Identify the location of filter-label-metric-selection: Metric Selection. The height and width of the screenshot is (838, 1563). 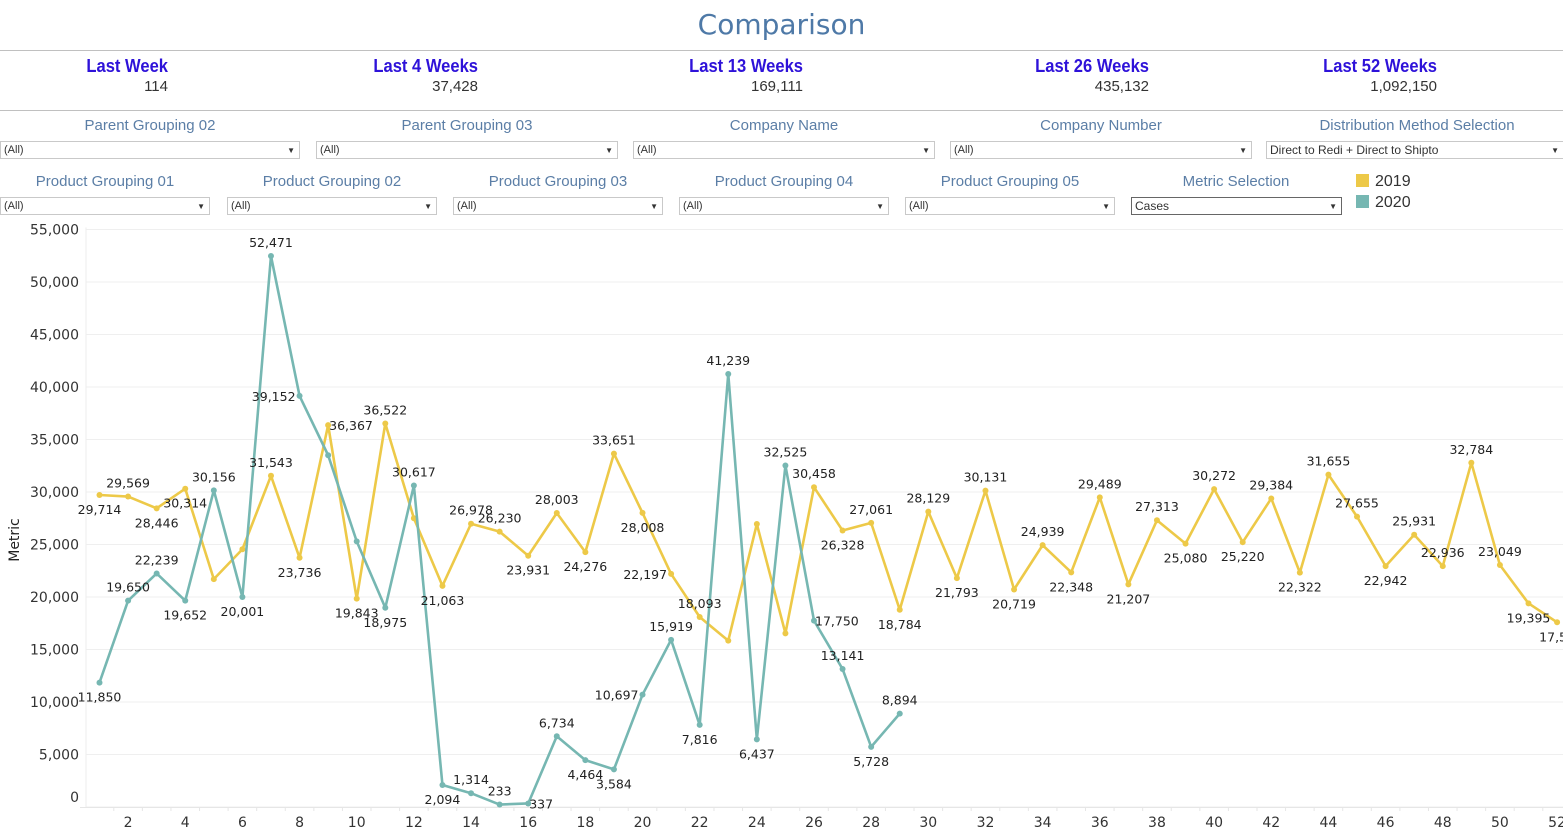
(1236, 181).